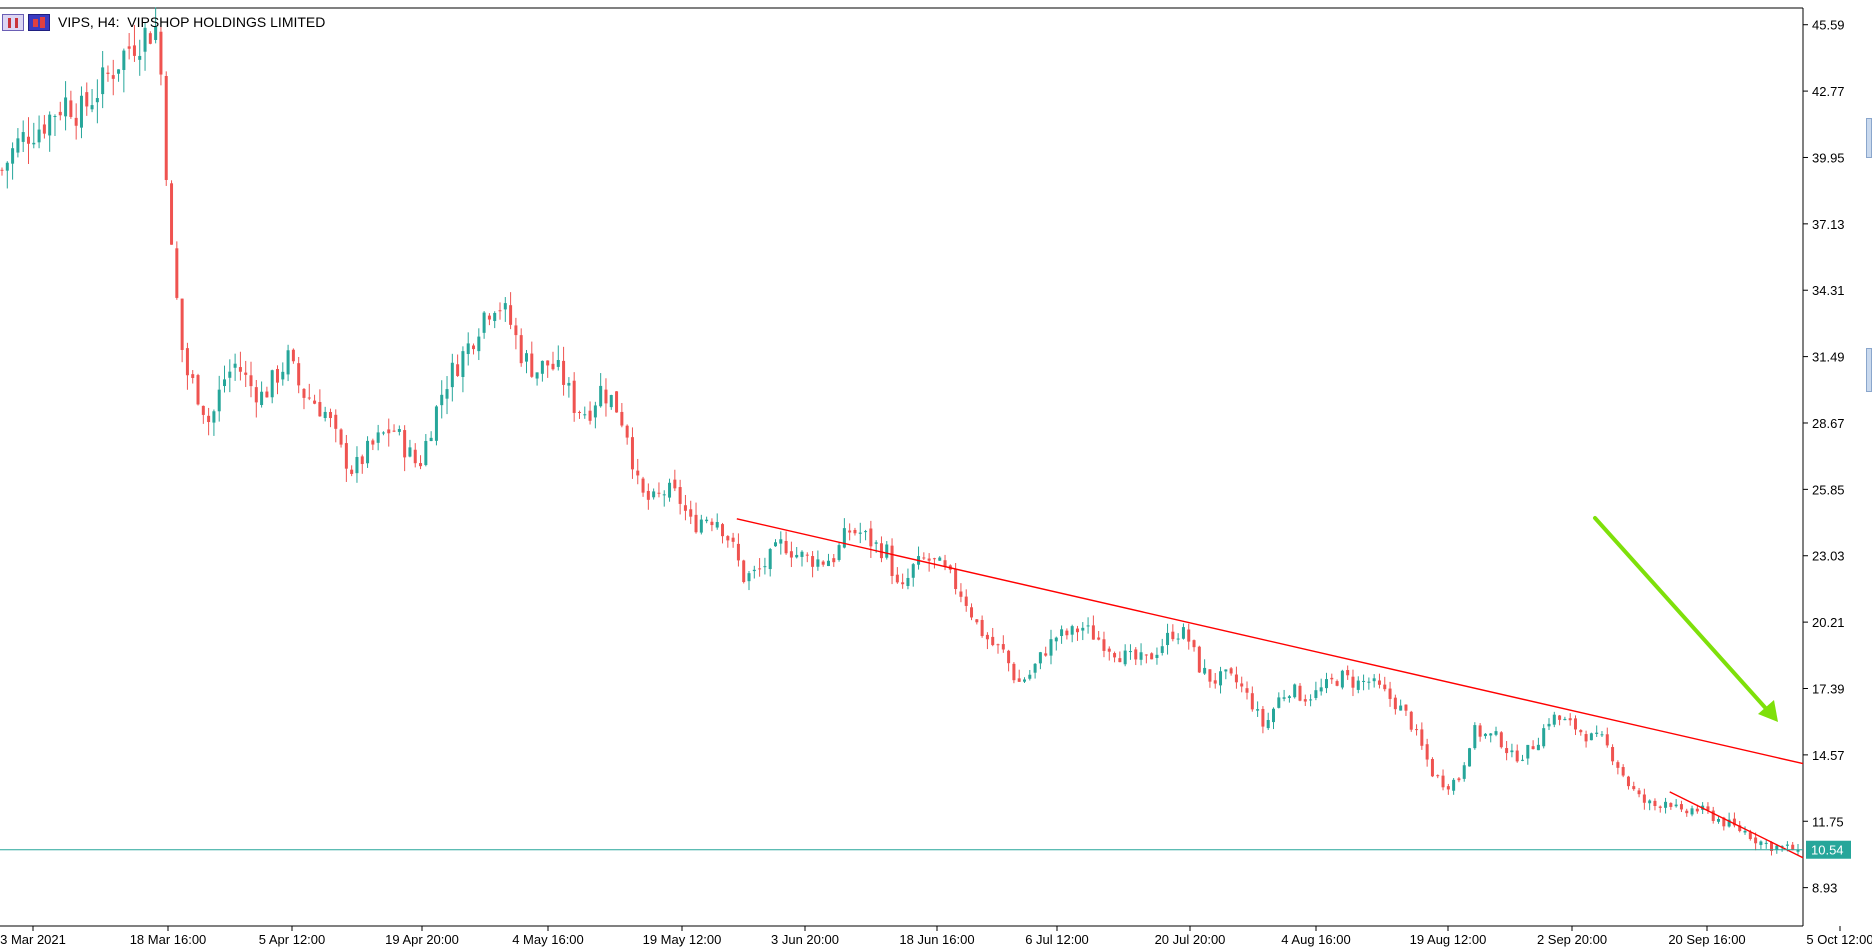 This screenshot has height=947, width=1872. I want to click on candle-table-icon, so click(13, 22).